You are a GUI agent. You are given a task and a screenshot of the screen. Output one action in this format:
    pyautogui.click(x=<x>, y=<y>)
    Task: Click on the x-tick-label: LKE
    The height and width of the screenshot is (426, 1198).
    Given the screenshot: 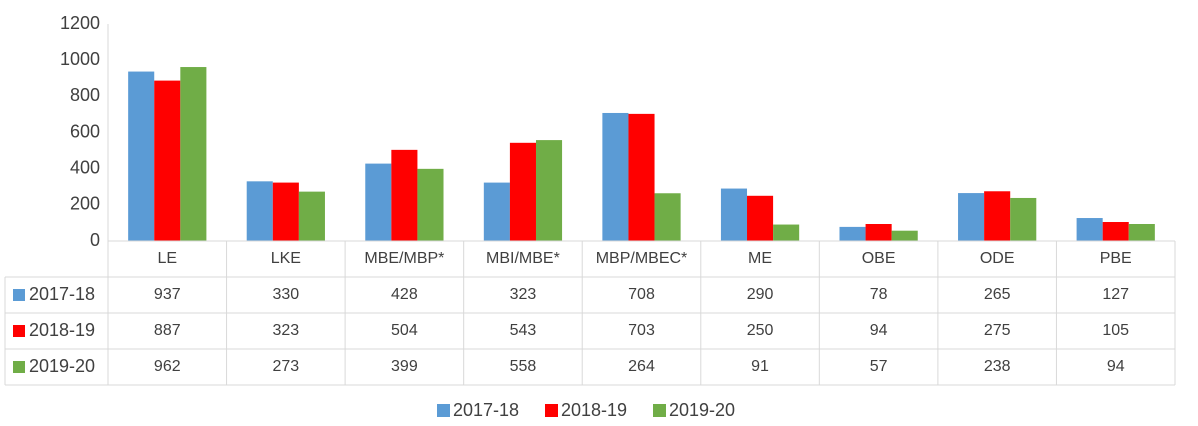 What is the action you would take?
    pyautogui.click(x=286, y=258)
    